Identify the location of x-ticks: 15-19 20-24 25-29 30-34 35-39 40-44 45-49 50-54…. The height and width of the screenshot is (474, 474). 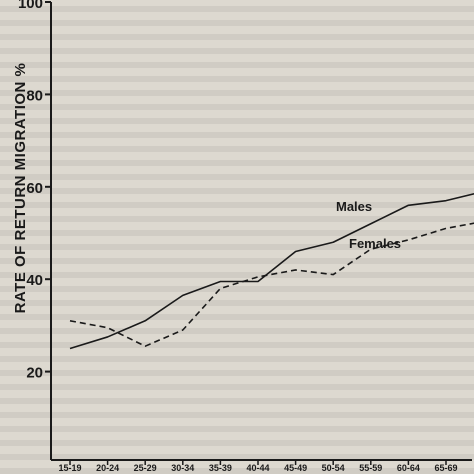
(258, 466).